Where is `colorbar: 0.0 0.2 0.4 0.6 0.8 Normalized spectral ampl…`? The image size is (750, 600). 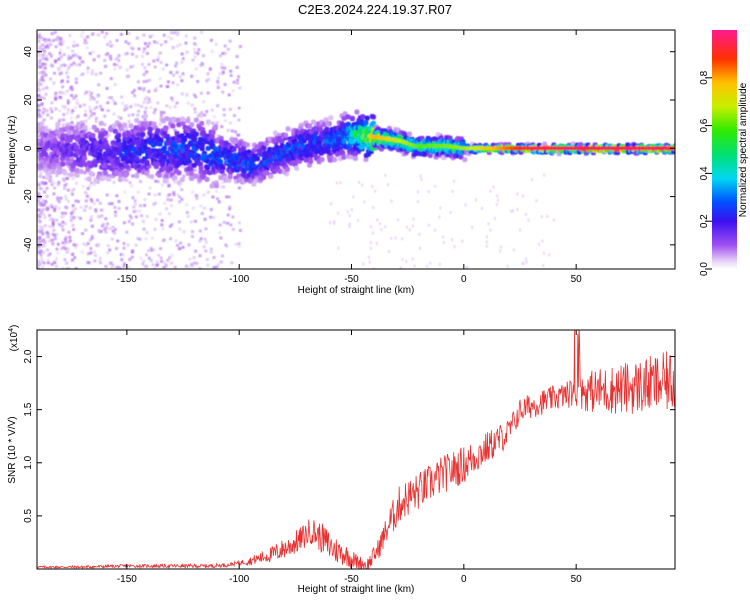 colorbar: 0.0 0.2 0.4 0.6 0.8 Normalized spectral ampl… is located at coordinates (724, 153).